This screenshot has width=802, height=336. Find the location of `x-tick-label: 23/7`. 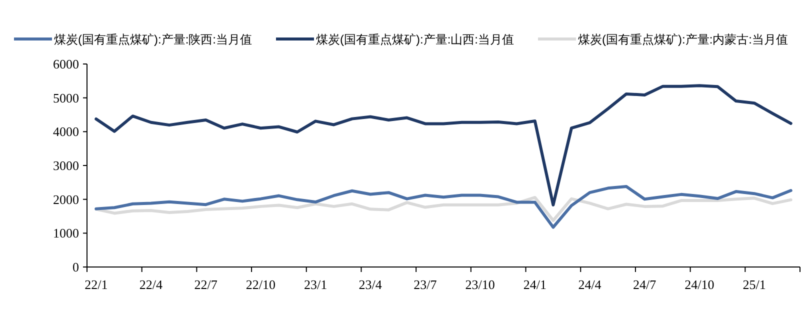

x-tick-label: 23/7 is located at coordinates (426, 284).